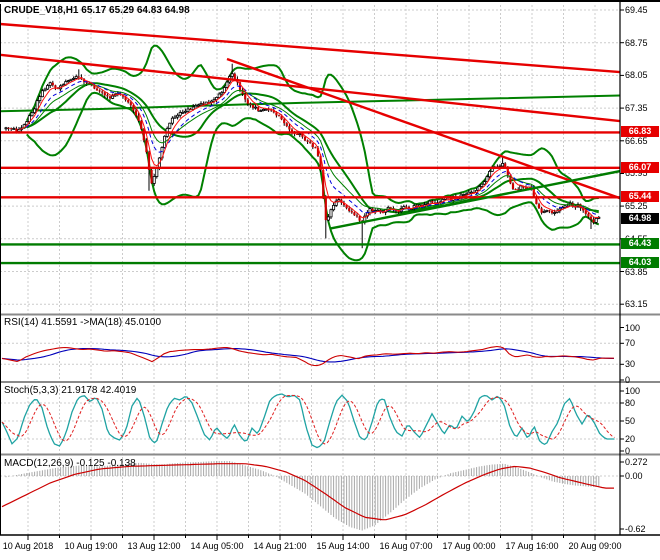  What do you see at coordinates (636, 462) in the screenshot?
I see `macd-tick-label: 0.272` at bounding box center [636, 462].